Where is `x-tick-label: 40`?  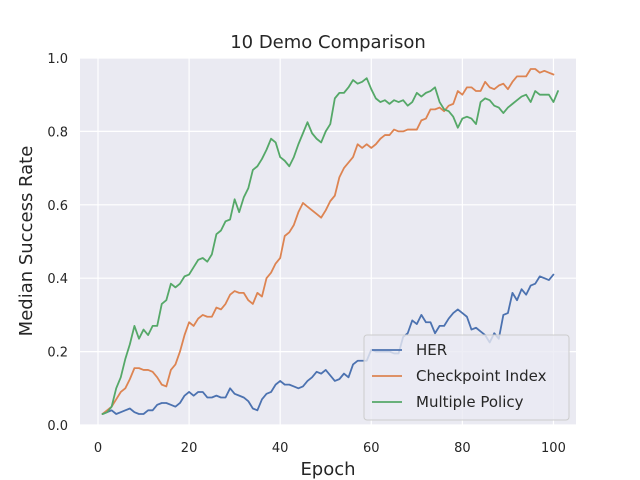
x-tick-label: 40 is located at coordinates (280, 448).